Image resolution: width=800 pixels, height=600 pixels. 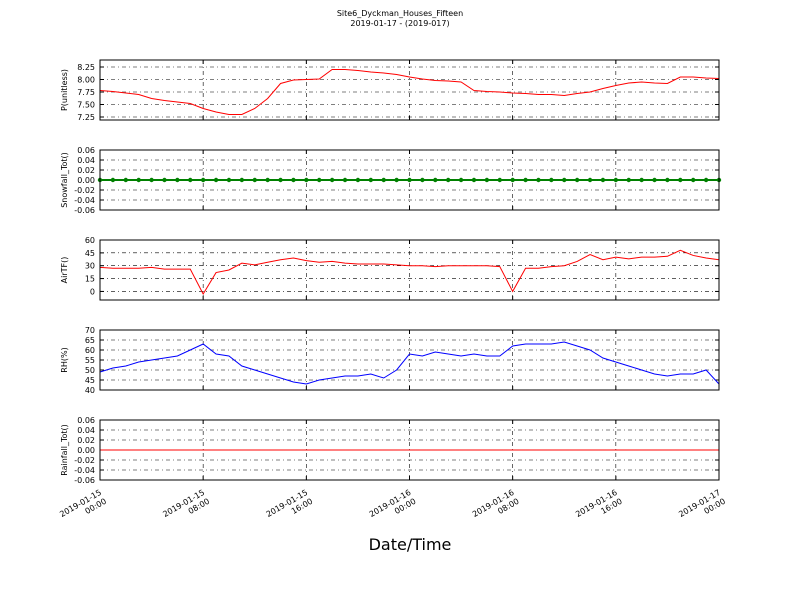 What do you see at coordinates (410, 544) in the screenshot?
I see `x-axis-label: Date/Time` at bounding box center [410, 544].